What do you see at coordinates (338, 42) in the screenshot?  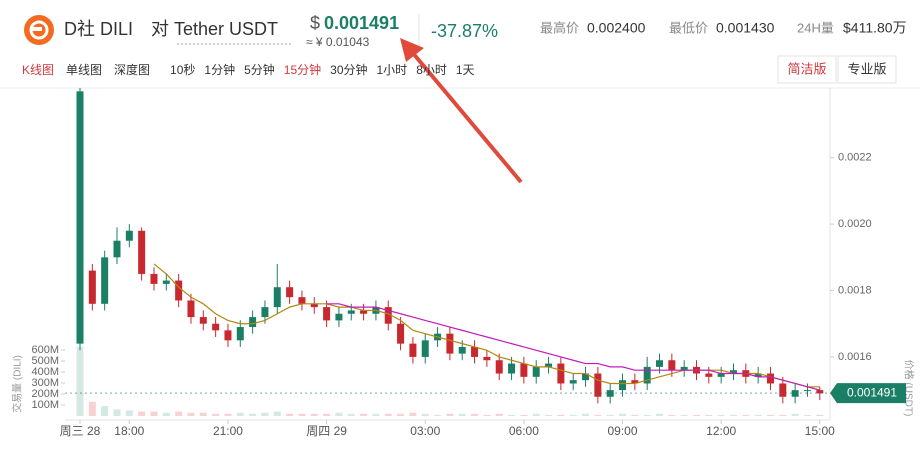 I see `cny-price: ≈ ¥ 0.01043` at bounding box center [338, 42].